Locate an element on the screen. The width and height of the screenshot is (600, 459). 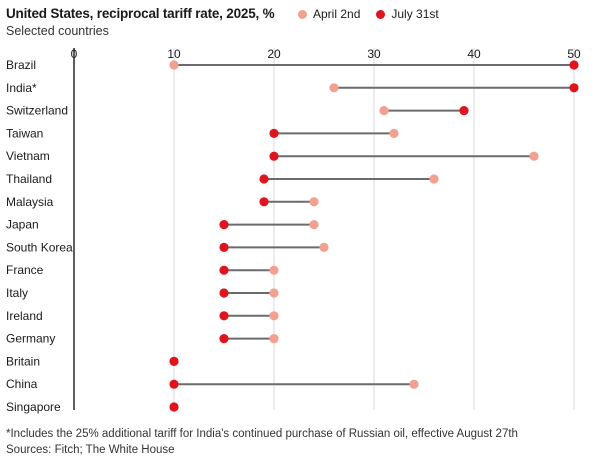
april-point-switzerland is located at coordinates (384, 111).